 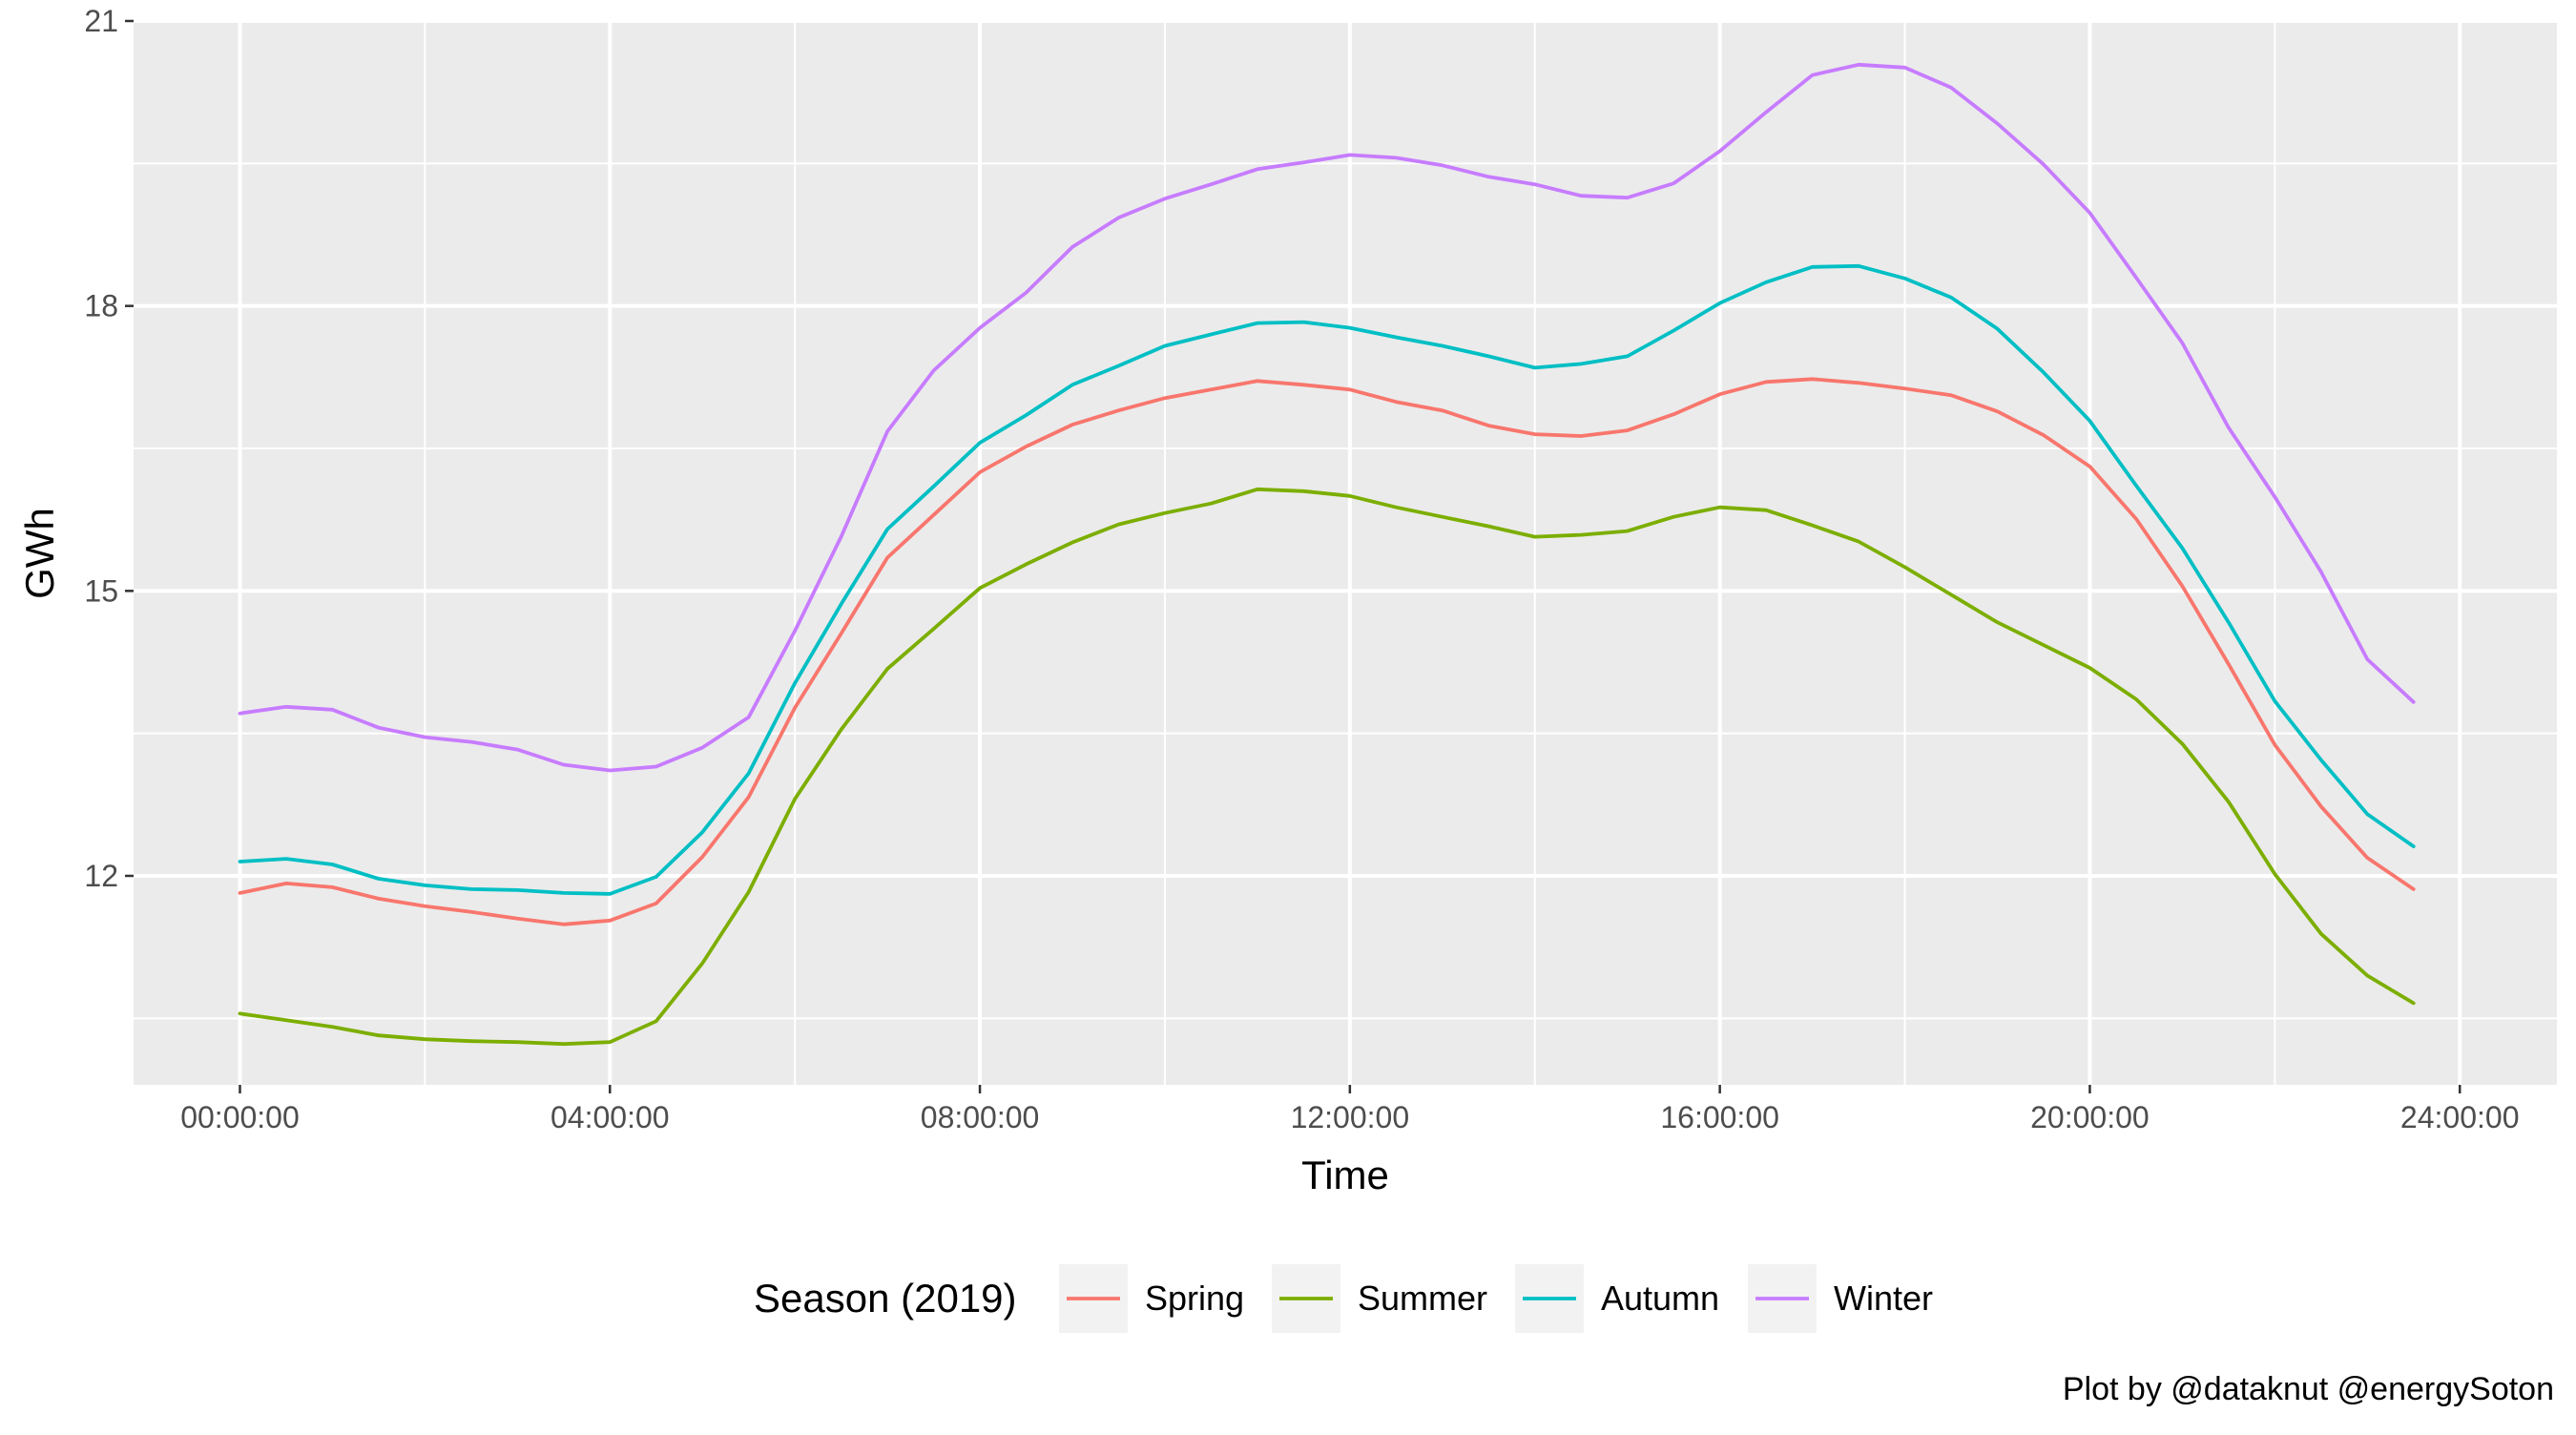 I want to click on legend-item-spring: Spring, so click(x=1151, y=1298).